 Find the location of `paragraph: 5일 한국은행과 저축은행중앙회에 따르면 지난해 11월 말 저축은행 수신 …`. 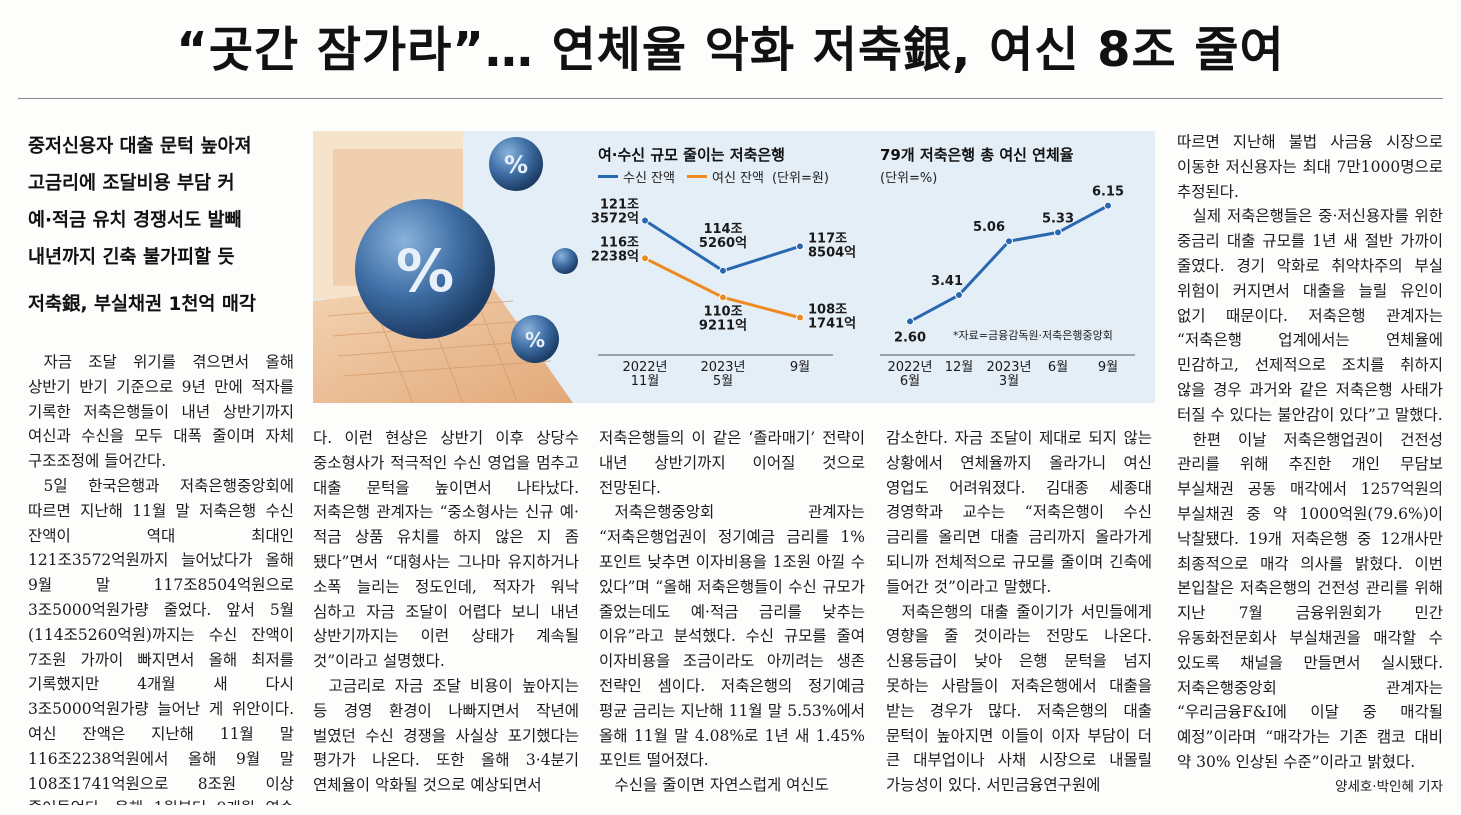

paragraph: 5일 한국은행과 저축은행중앙회에 따르면 지난해 11월 말 저축은행 수신 … is located at coordinates (161, 640).